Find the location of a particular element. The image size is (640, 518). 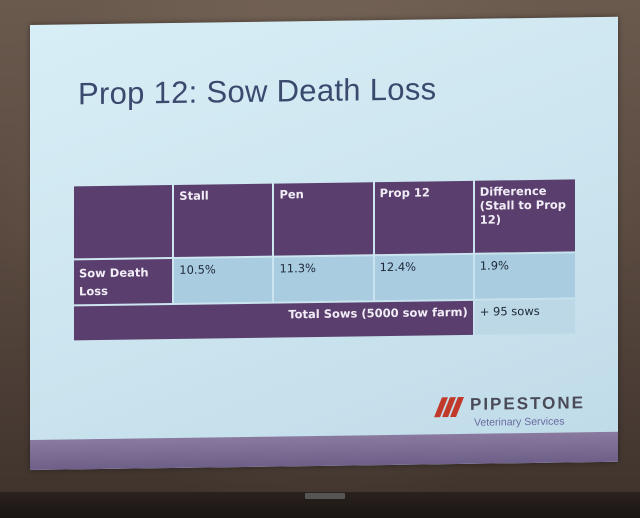

header-empty is located at coordinates (123, 222).